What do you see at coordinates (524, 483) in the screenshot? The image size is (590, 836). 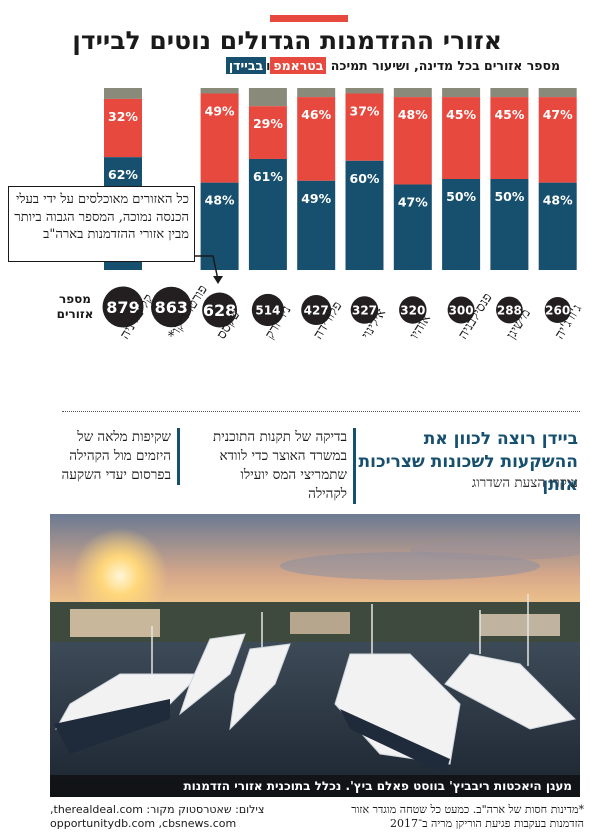 I see `section-subheadline: עיקרי הצעת השדרוג` at bounding box center [524, 483].